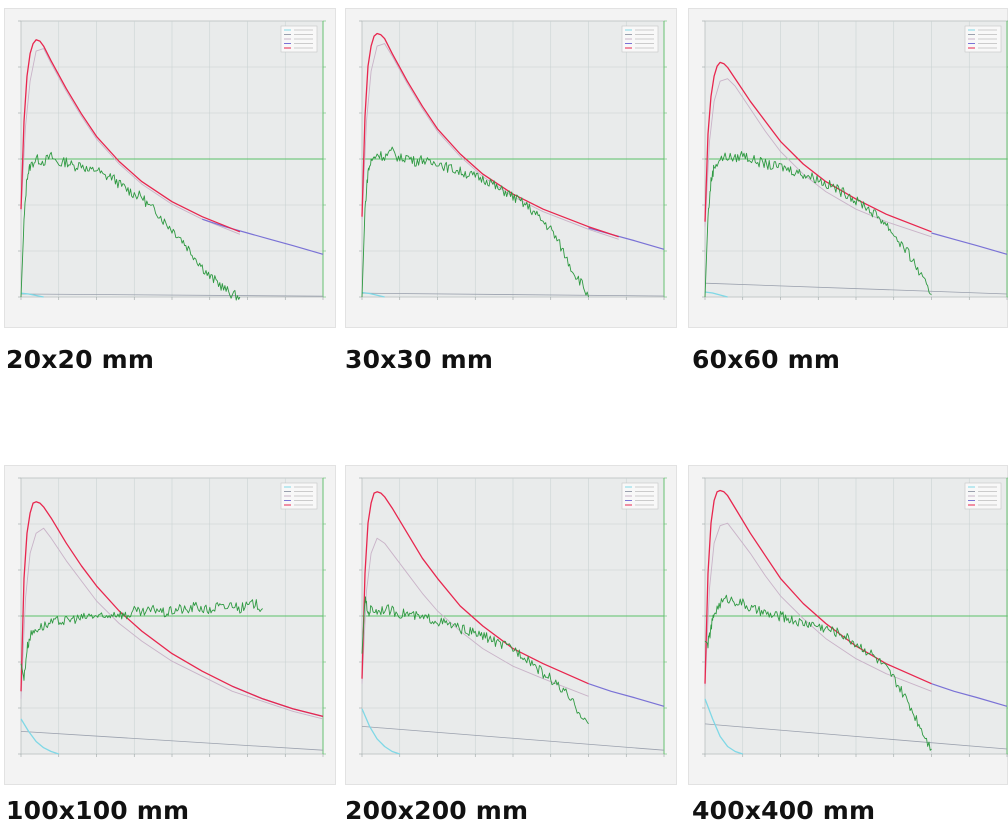 This screenshot has width=1008, height=828. I want to click on caption-30x30: 30x30 mm, so click(419, 359).